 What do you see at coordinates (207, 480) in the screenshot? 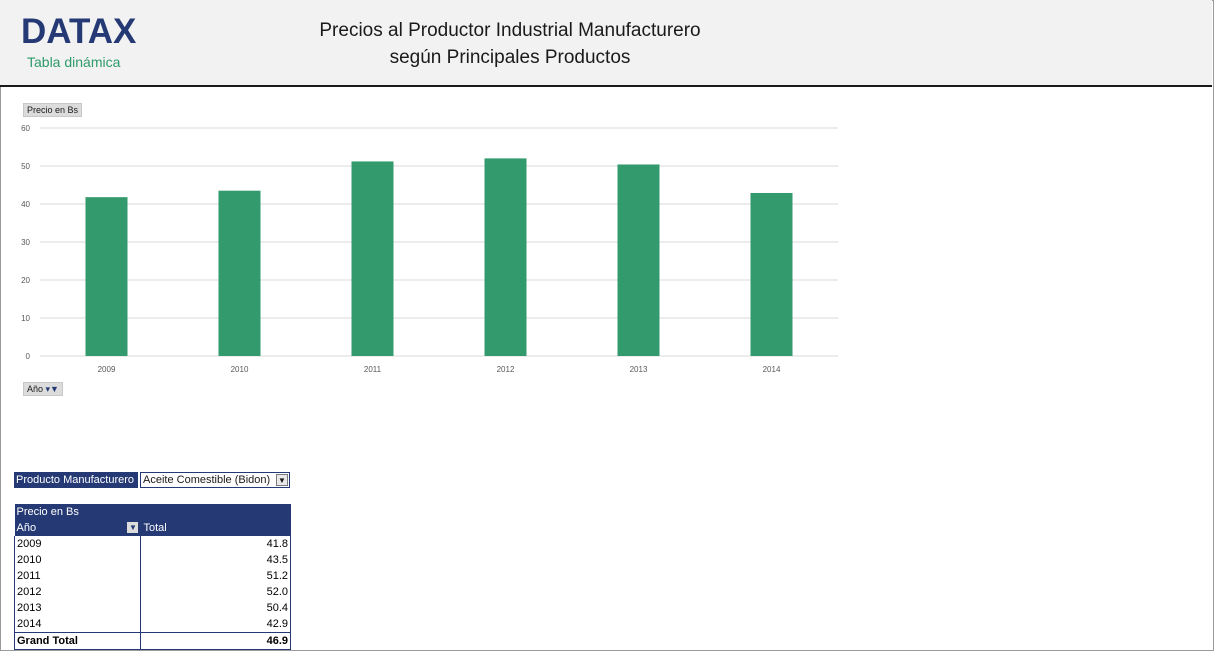
I see `pivot-filter-value: Aceite Comestible (Bidon)` at bounding box center [207, 480].